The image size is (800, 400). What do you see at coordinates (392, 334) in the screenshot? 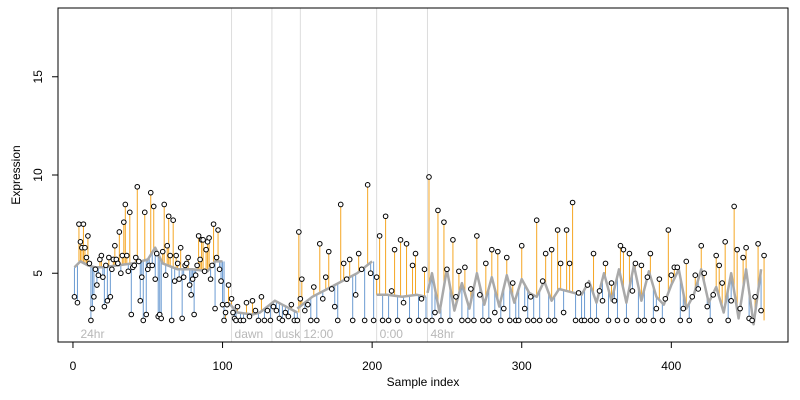
I see `phase-label: 0:00` at bounding box center [392, 334].